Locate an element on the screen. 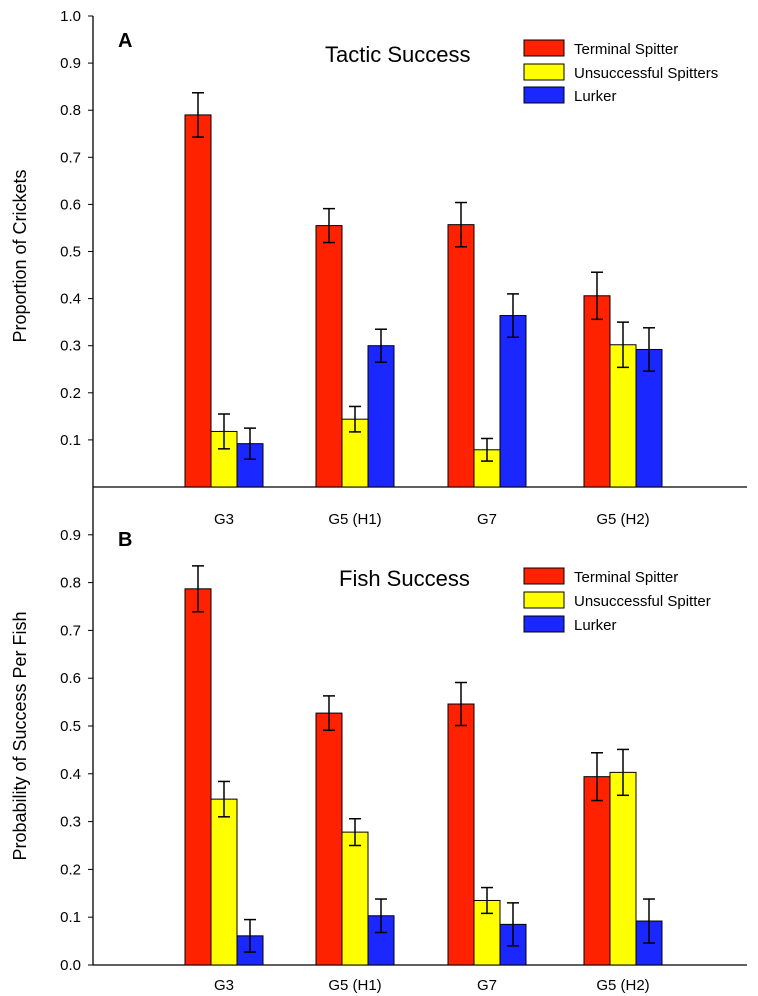  error-bar-unsuccessful-spitter-g5-h1 is located at coordinates (355, 832).